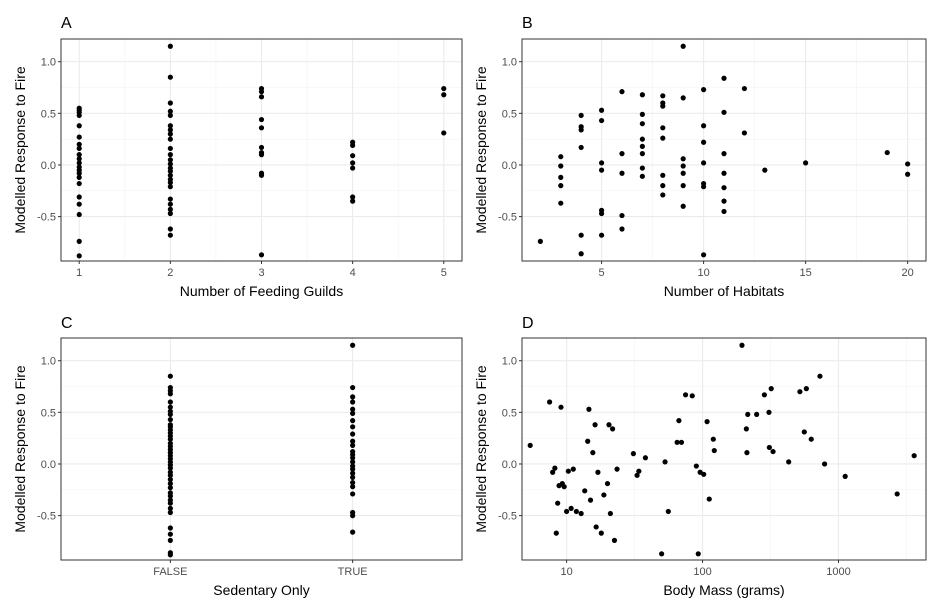 The height and width of the screenshot is (612, 940). Describe the element at coordinates (353, 273) in the screenshot. I see `x-tick-label: 4` at that location.